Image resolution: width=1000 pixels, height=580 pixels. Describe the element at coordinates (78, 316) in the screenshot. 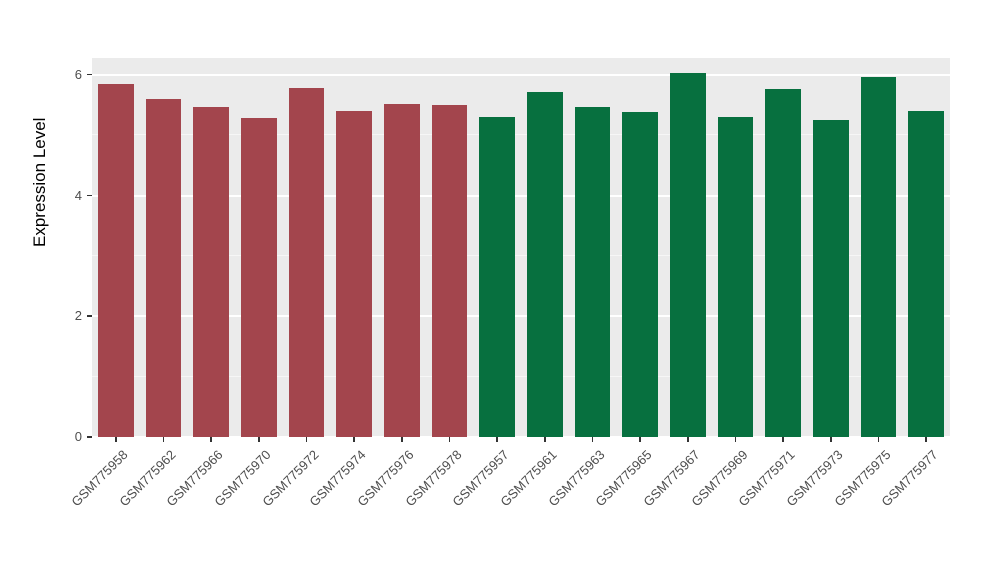

I see `y-tick-label: 2` at that location.